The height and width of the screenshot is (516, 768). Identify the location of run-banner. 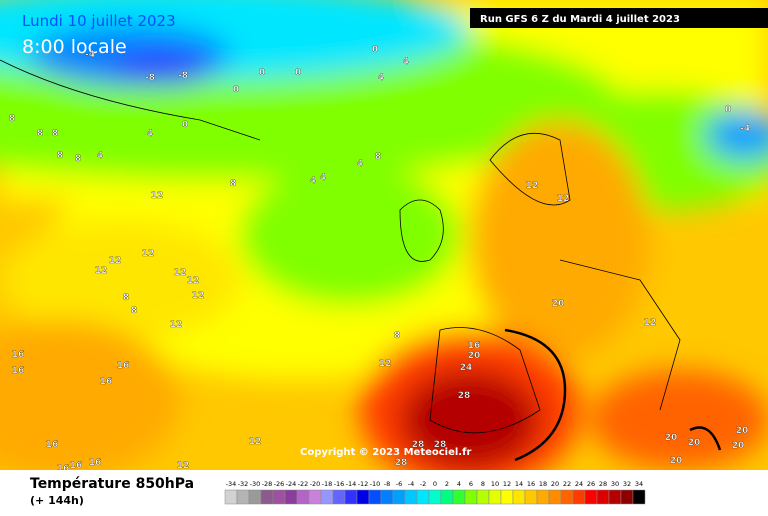
(619, 18).